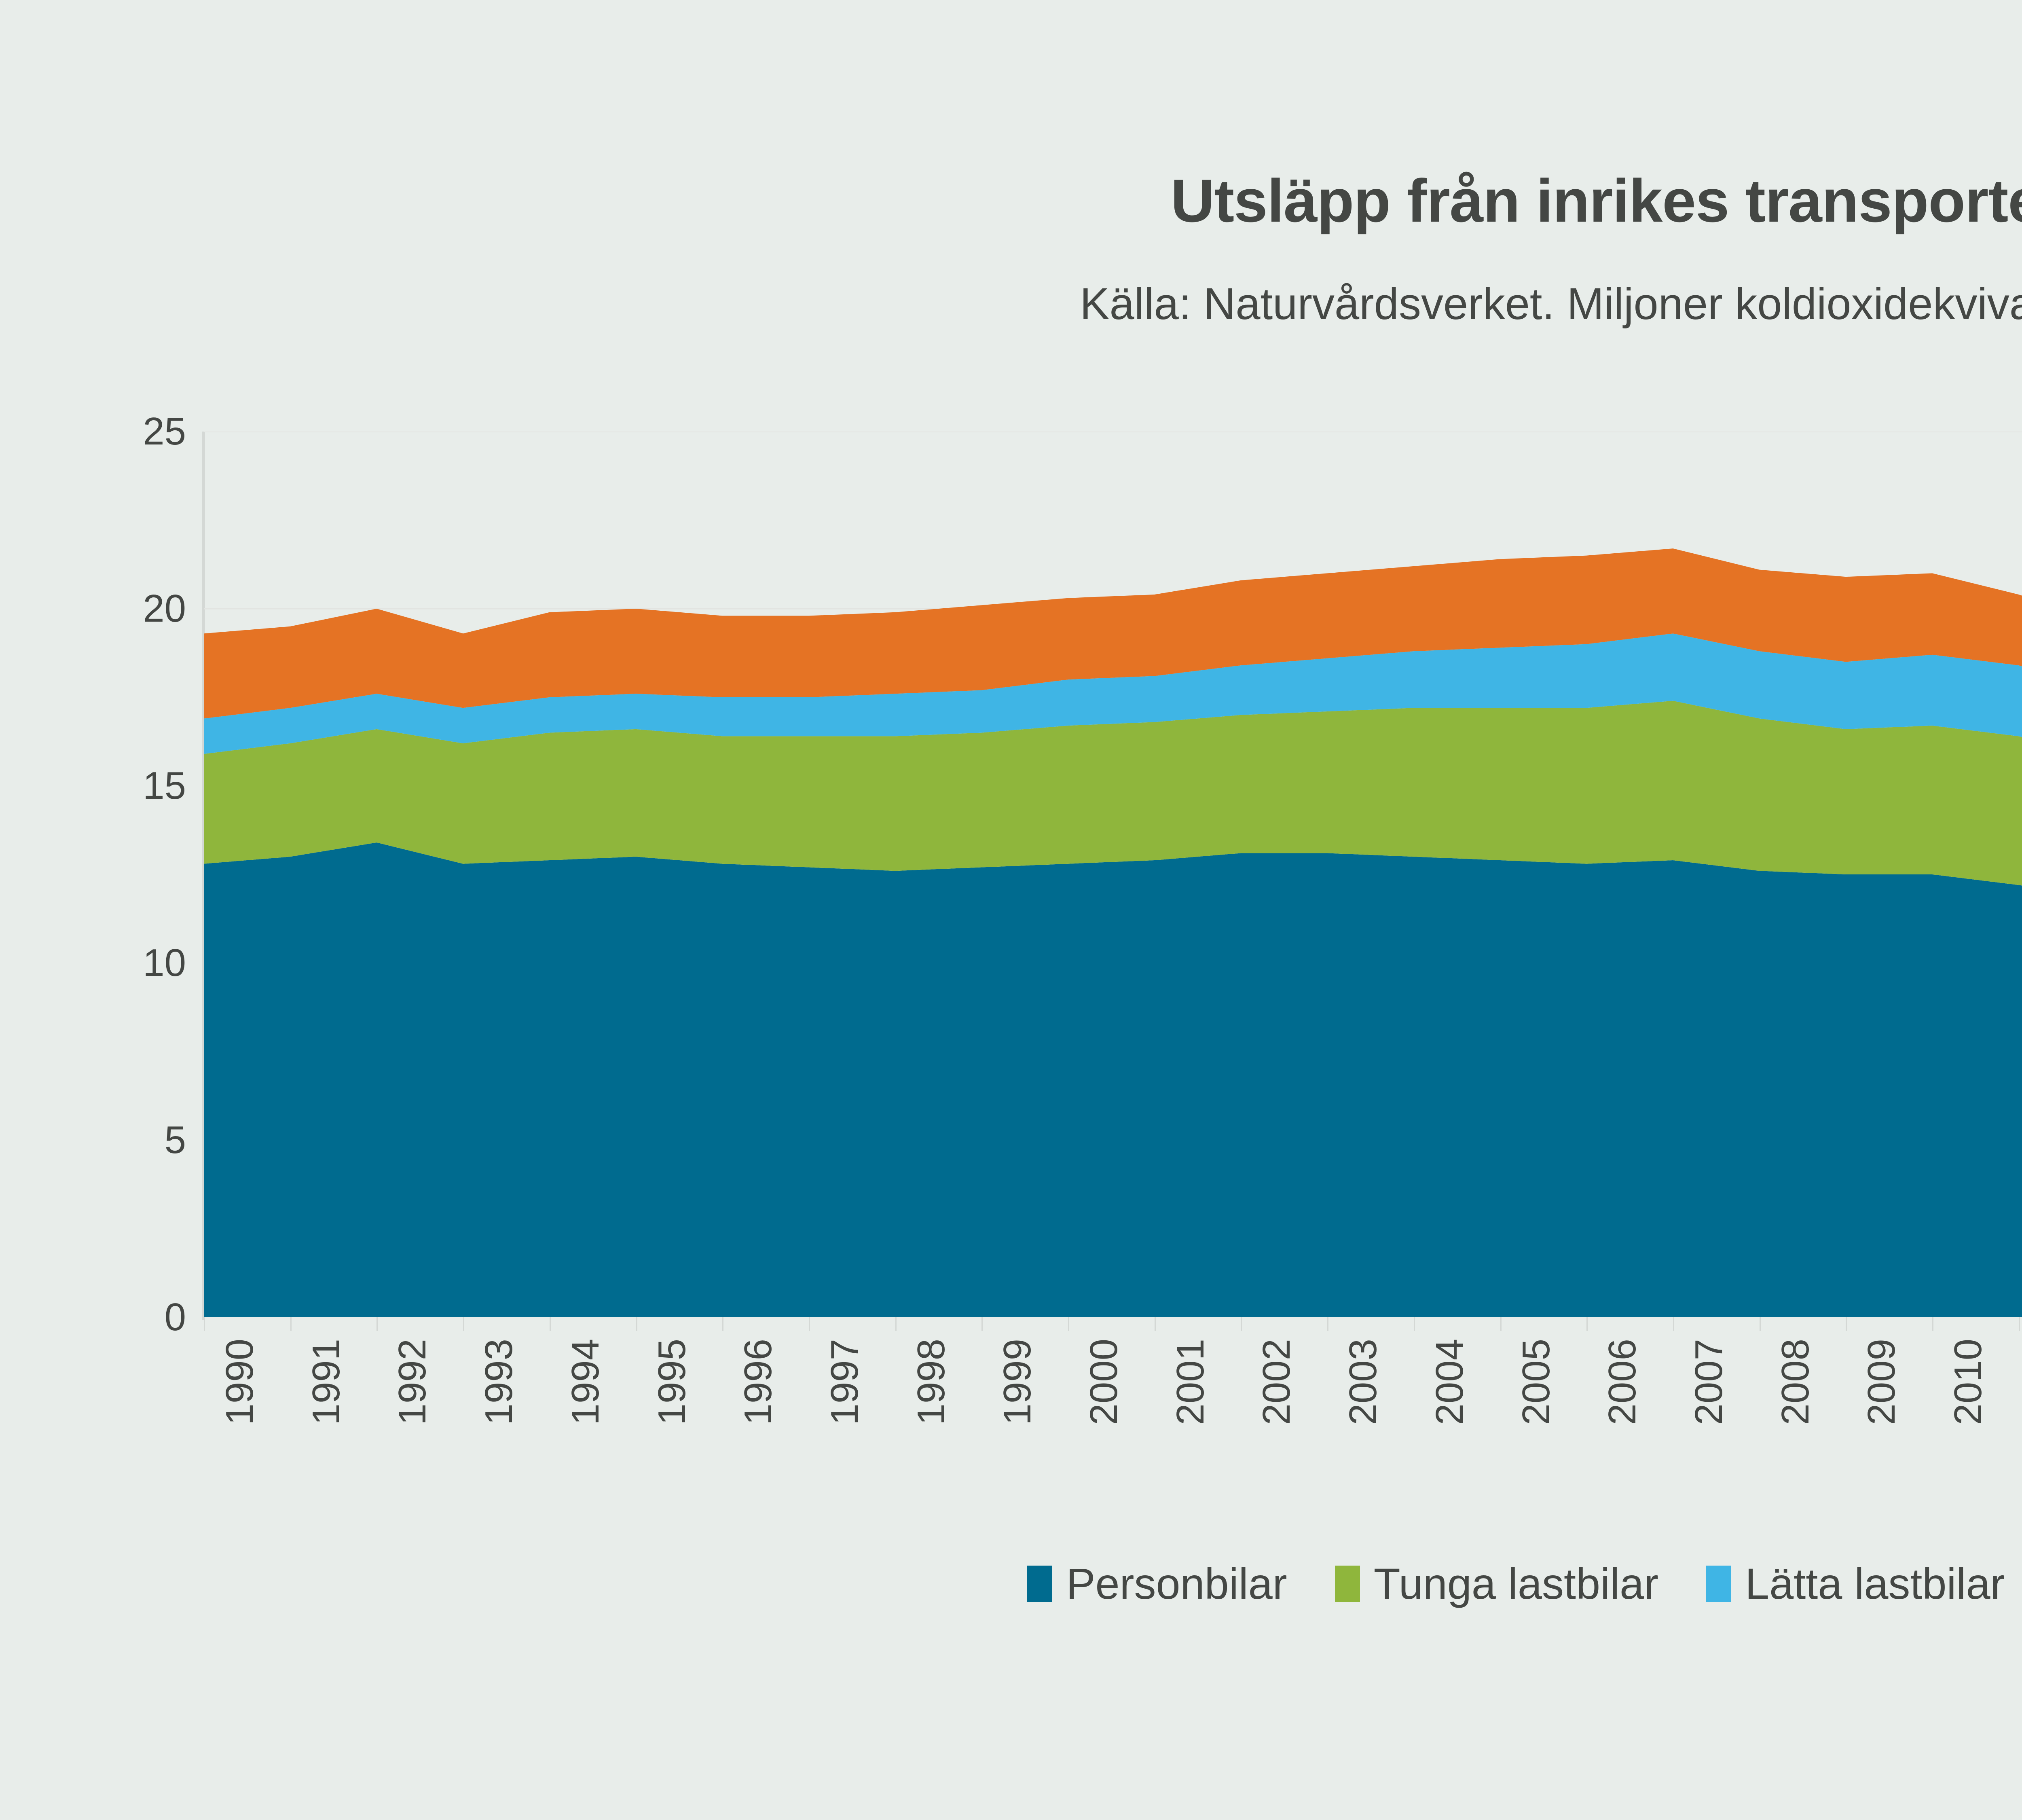 This screenshot has width=2022, height=1820. I want to click on x-axis-tick-label: 1991, so click(326, 1382).